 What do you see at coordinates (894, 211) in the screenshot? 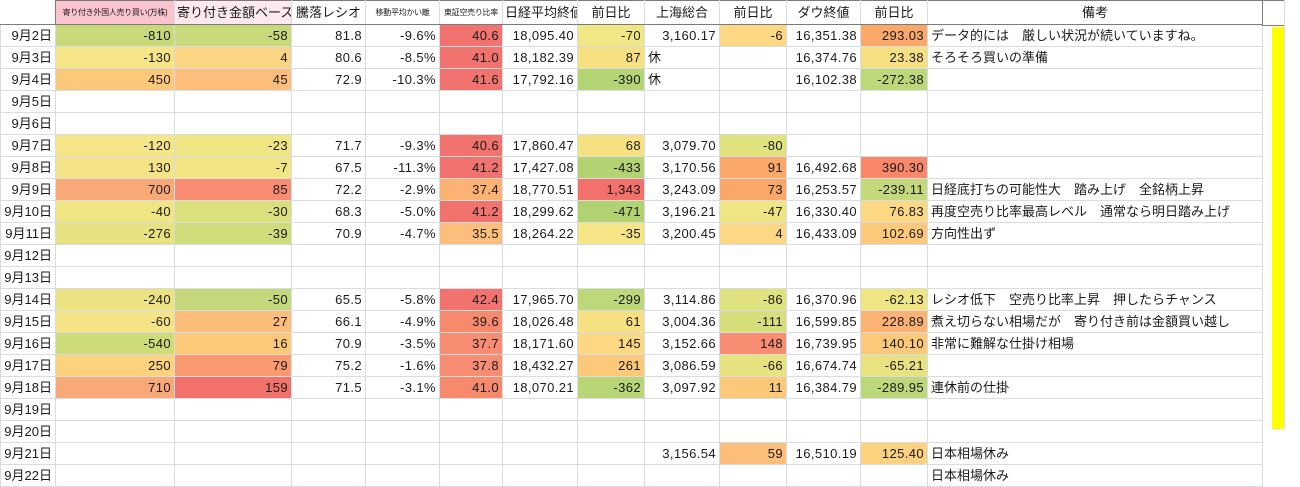
I see `cell-dow_chg: 76.83` at bounding box center [894, 211].